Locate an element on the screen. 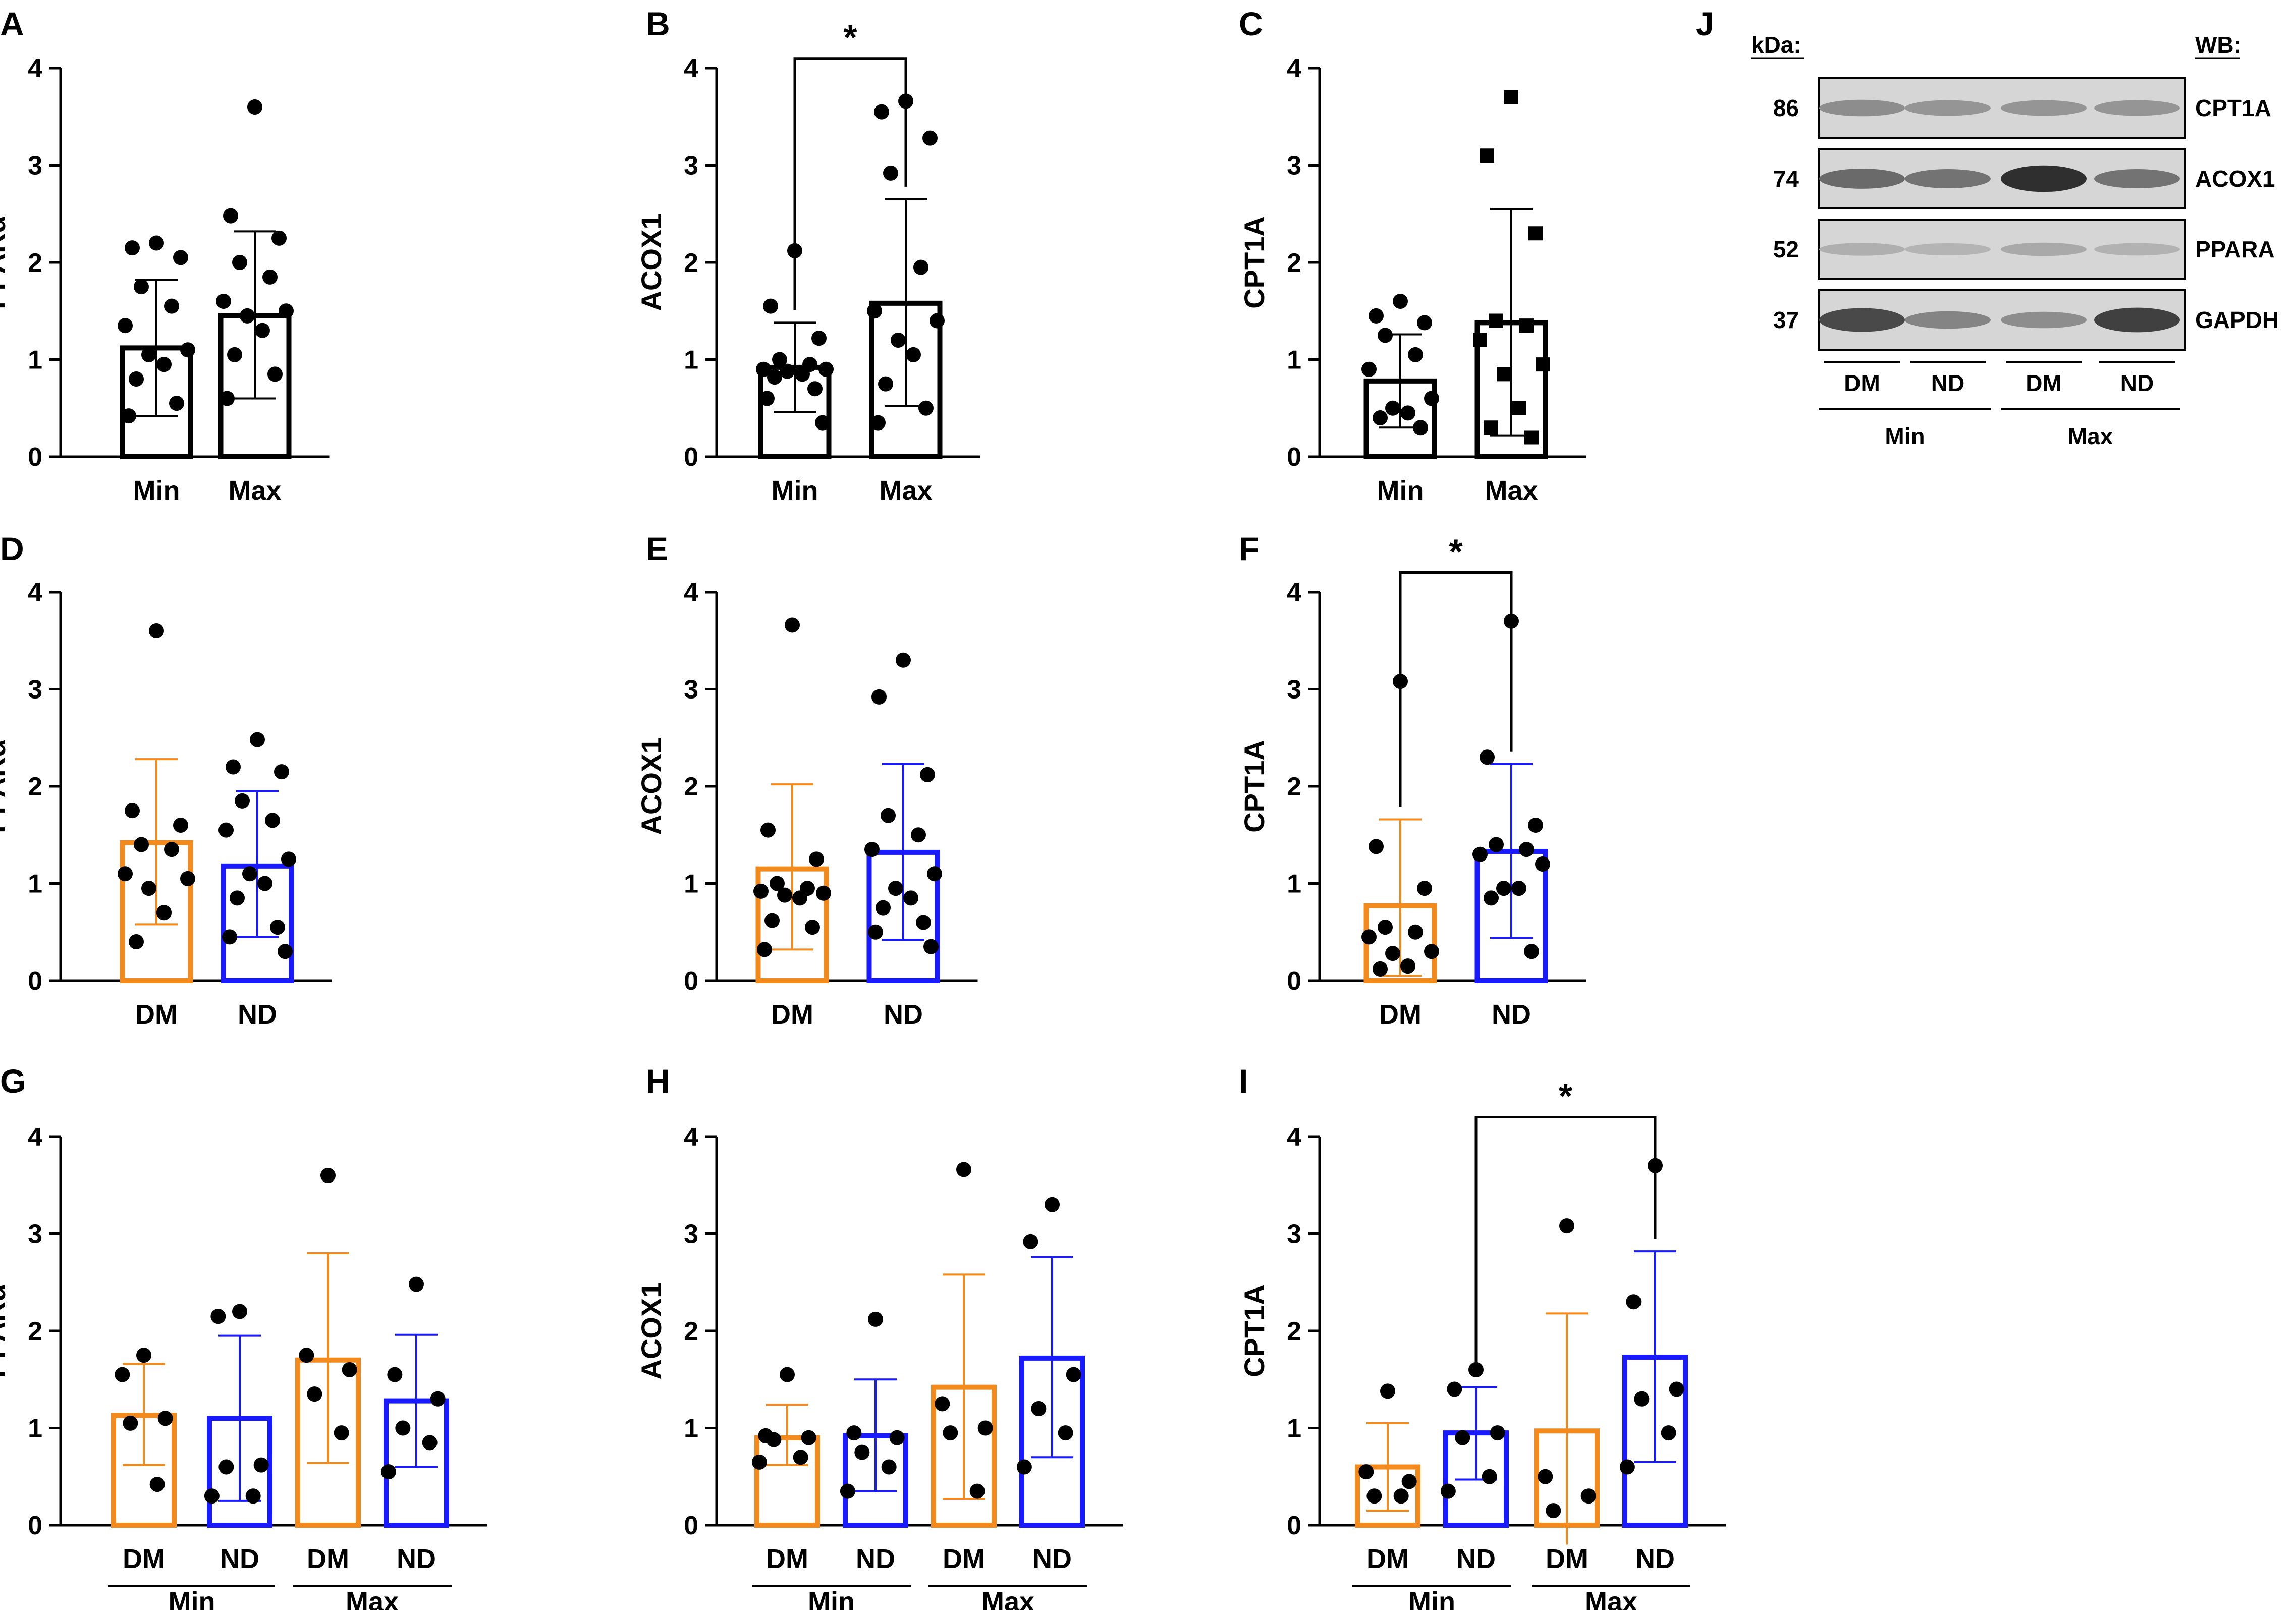 Image resolution: width=2296 pixels, height=1610 pixels. significance-bracket is located at coordinates (850, 183).